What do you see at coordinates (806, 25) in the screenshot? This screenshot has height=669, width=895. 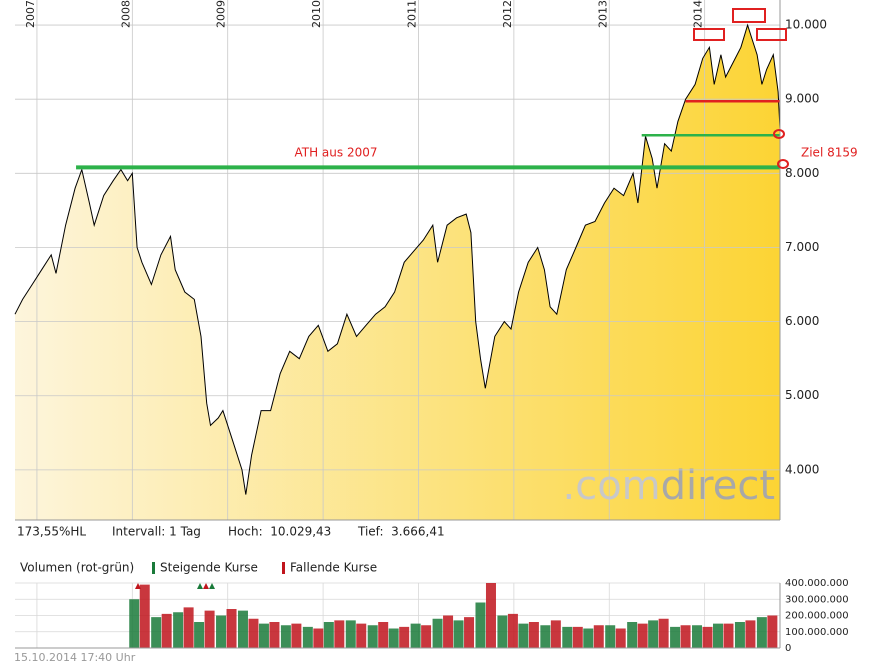 I see `y-tick-label: 10.000` at bounding box center [806, 25].